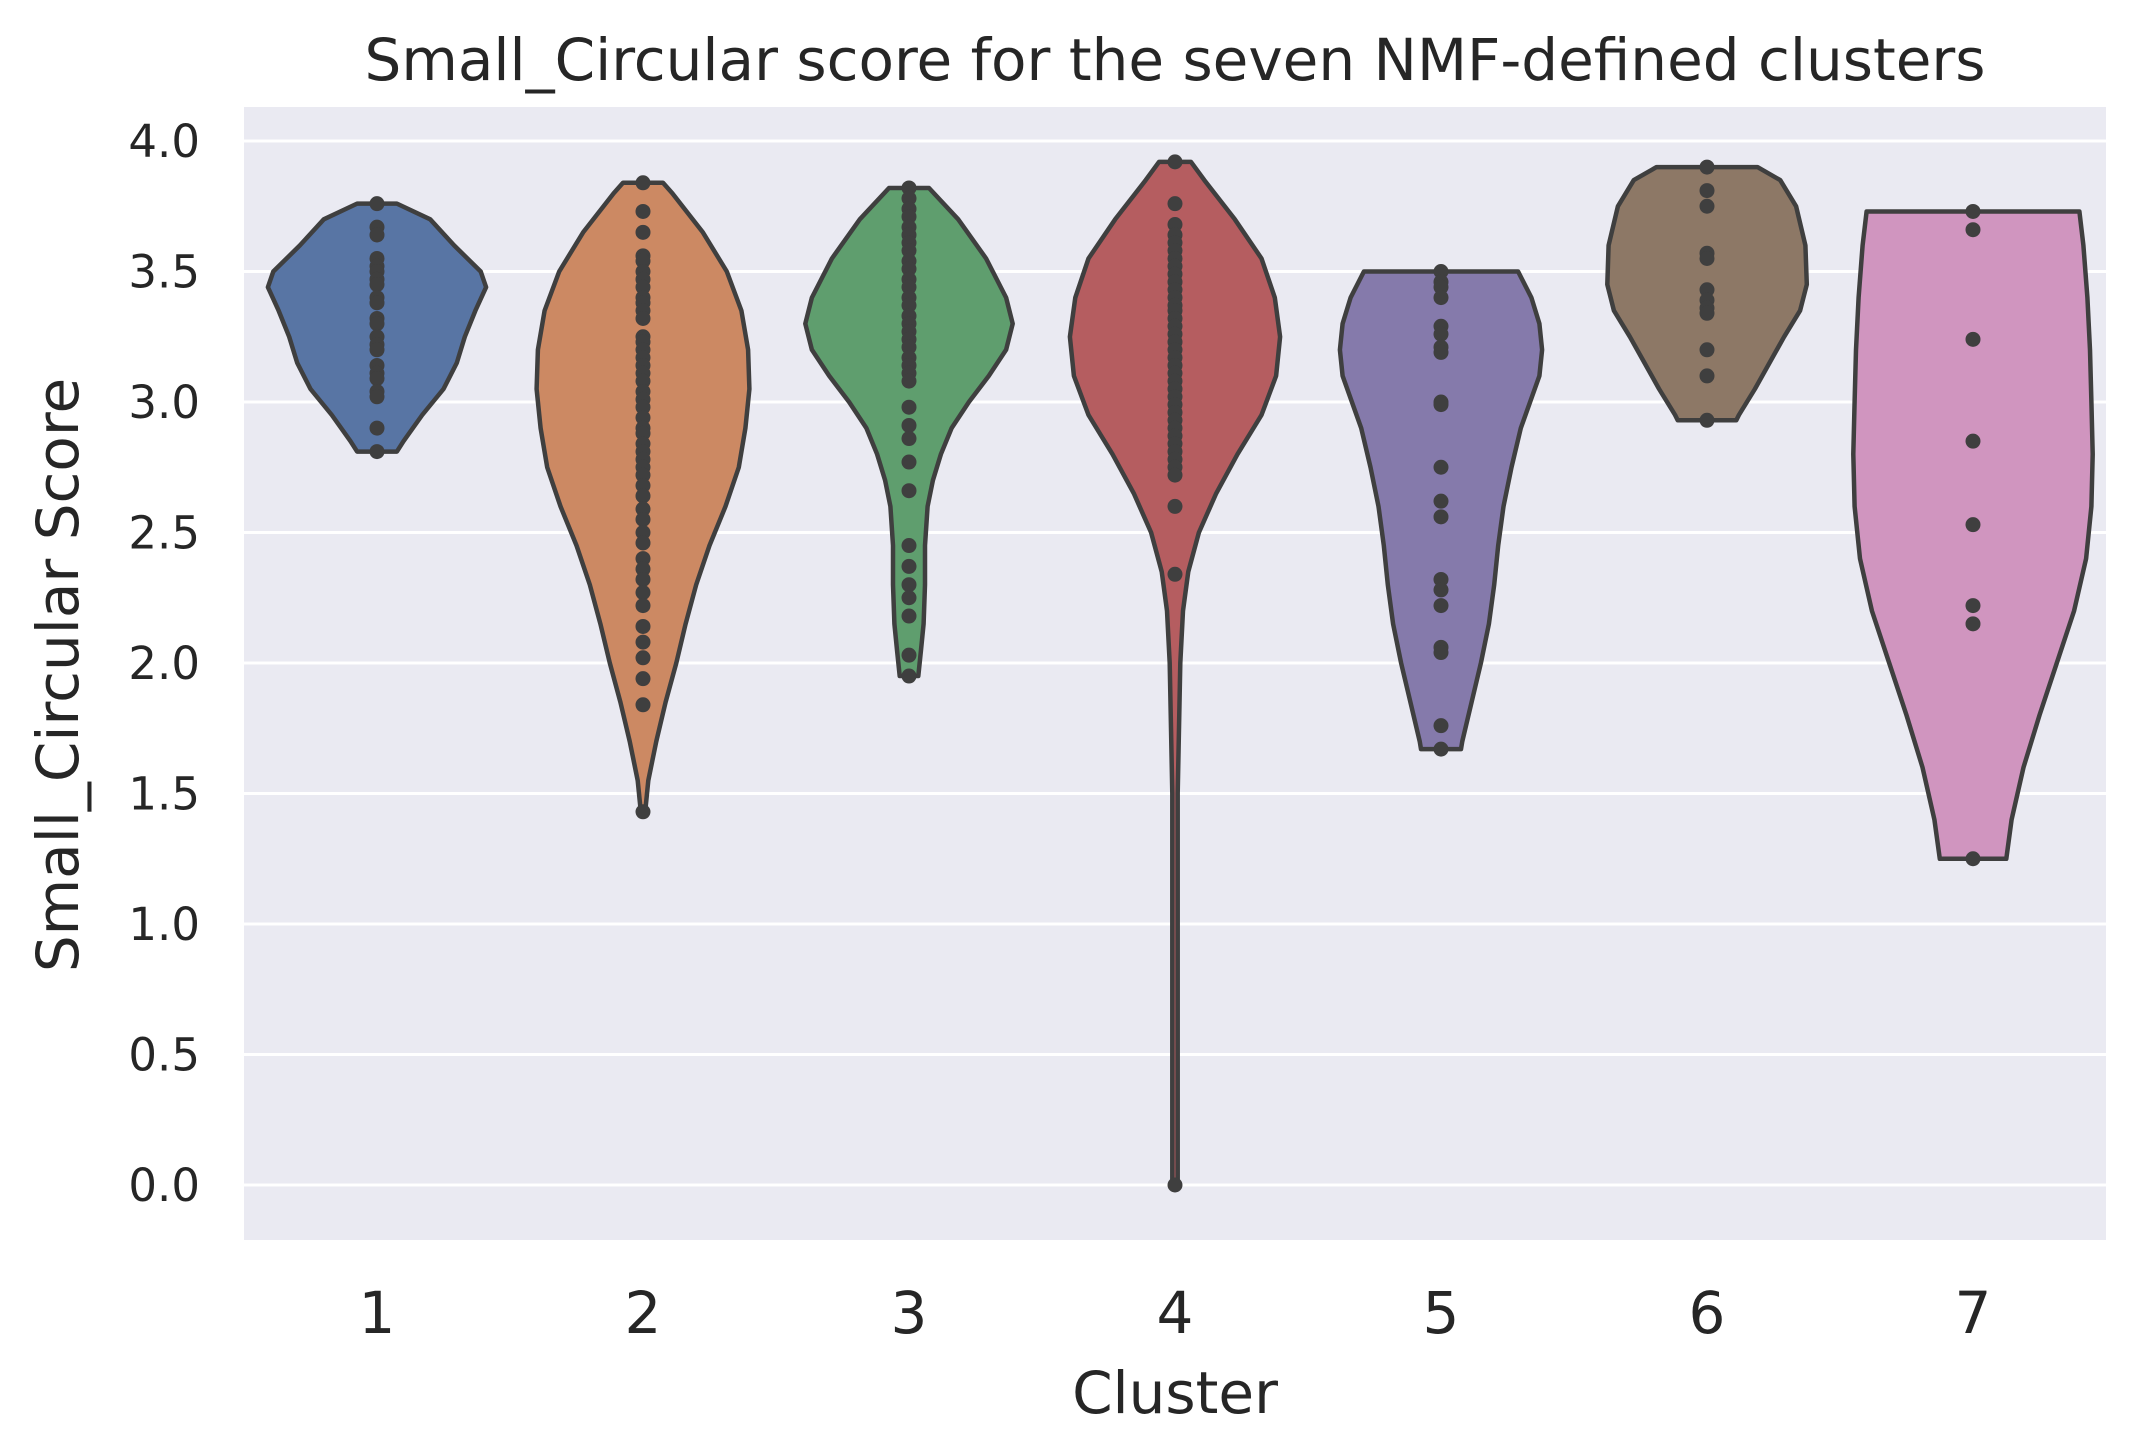 The width and height of the screenshot is (2135, 1451). Describe the element at coordinates (643, 1313) in the screenshot. I see `x-tick-label: 2` at that location.